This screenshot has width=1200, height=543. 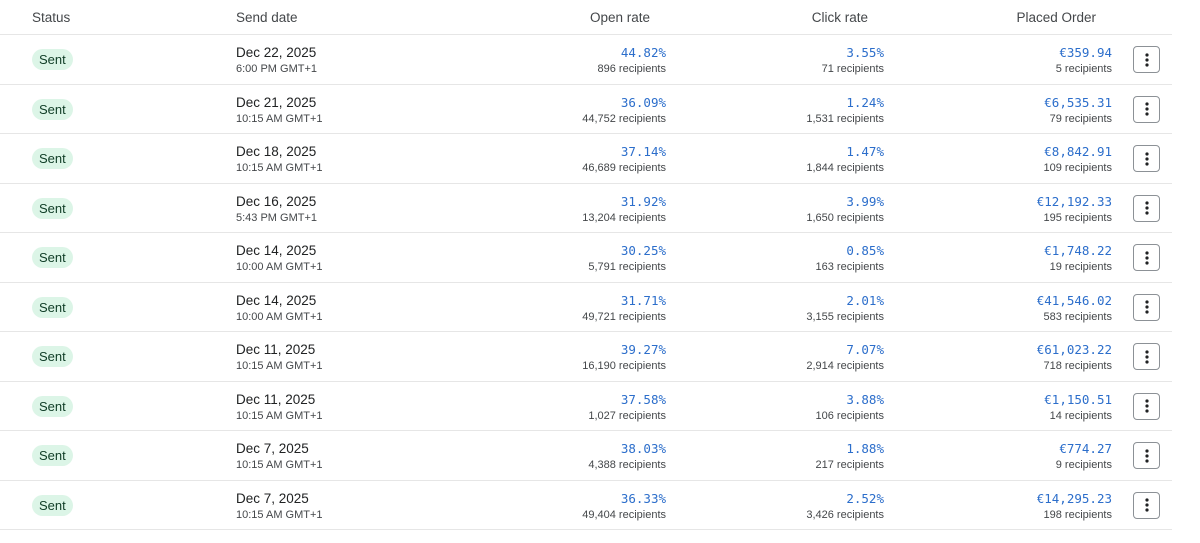 What do you see at coordinates (852, 69) in the screenshot?
I see `click-rate-recipients: 71 recipients` at bounding box center [852, 69].